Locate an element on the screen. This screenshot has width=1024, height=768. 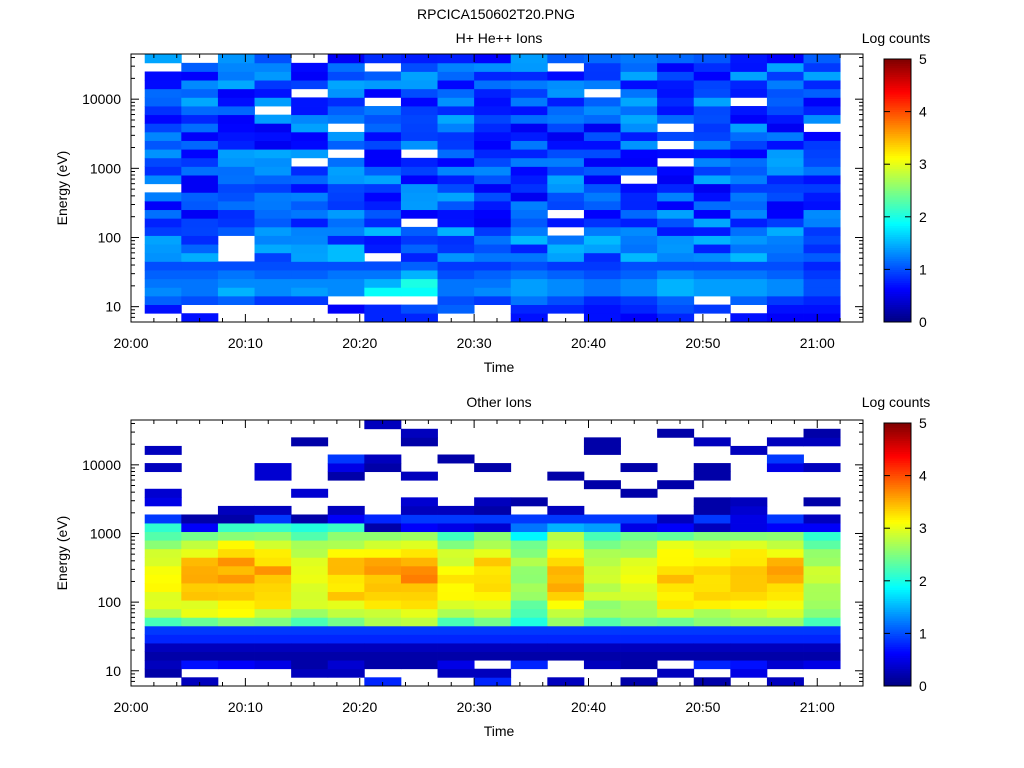
colorbar-tick-label: 3 is located at coordinates (923, 528).